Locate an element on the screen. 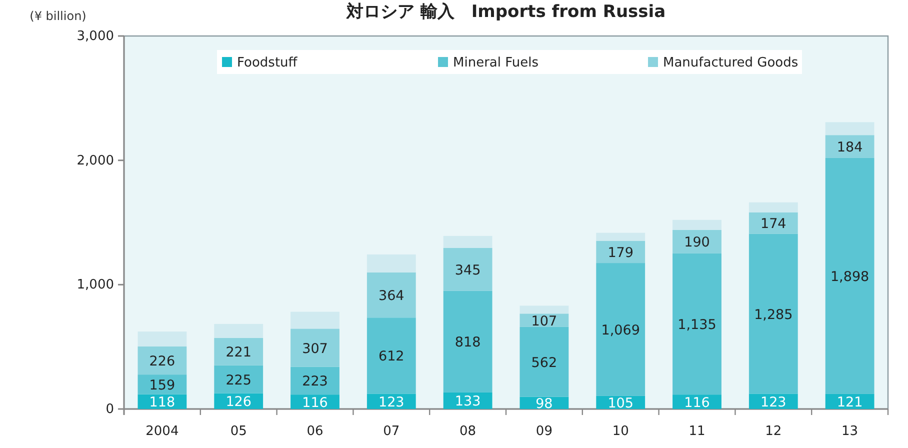 The height and width of the screenshot is (448, 908). data-label: 307 is located at coordinates (315, 348).